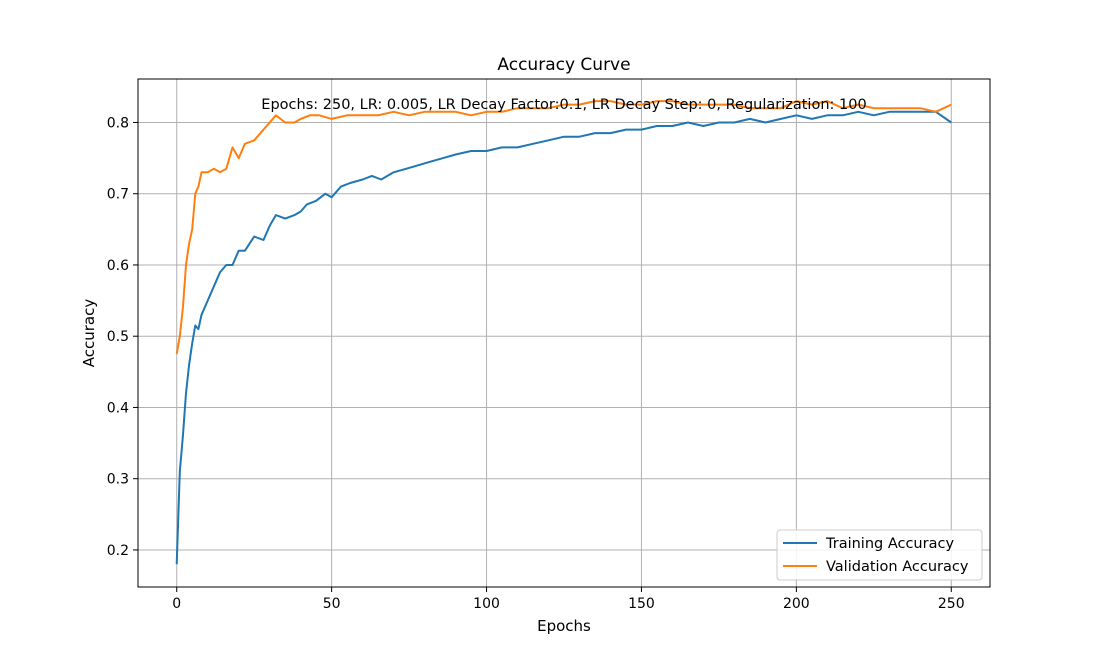 This screenshot has width=1100, height=660. Describe the element at coordinates (897, 567) in the screenshot. I see `legend-label-validation: Validation Accuracy` at that location.